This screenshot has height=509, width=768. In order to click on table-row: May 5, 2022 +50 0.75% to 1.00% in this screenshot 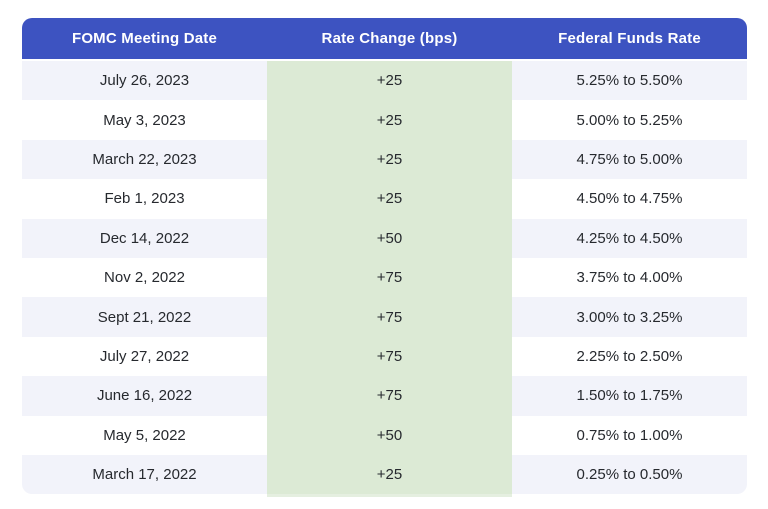, I will do `click(384, 435)`.